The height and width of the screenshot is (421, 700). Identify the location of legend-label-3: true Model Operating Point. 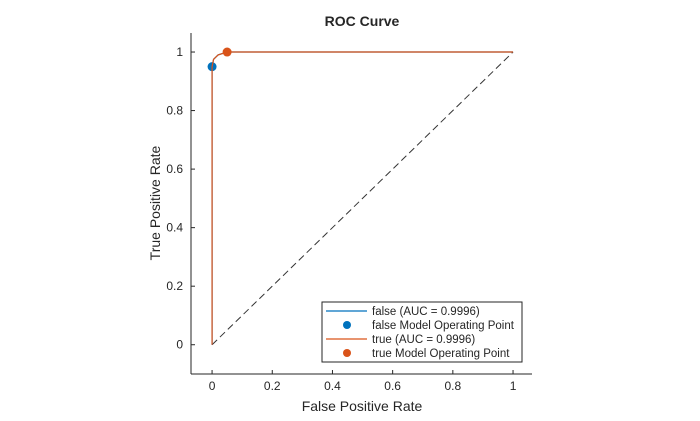
(441, 354).